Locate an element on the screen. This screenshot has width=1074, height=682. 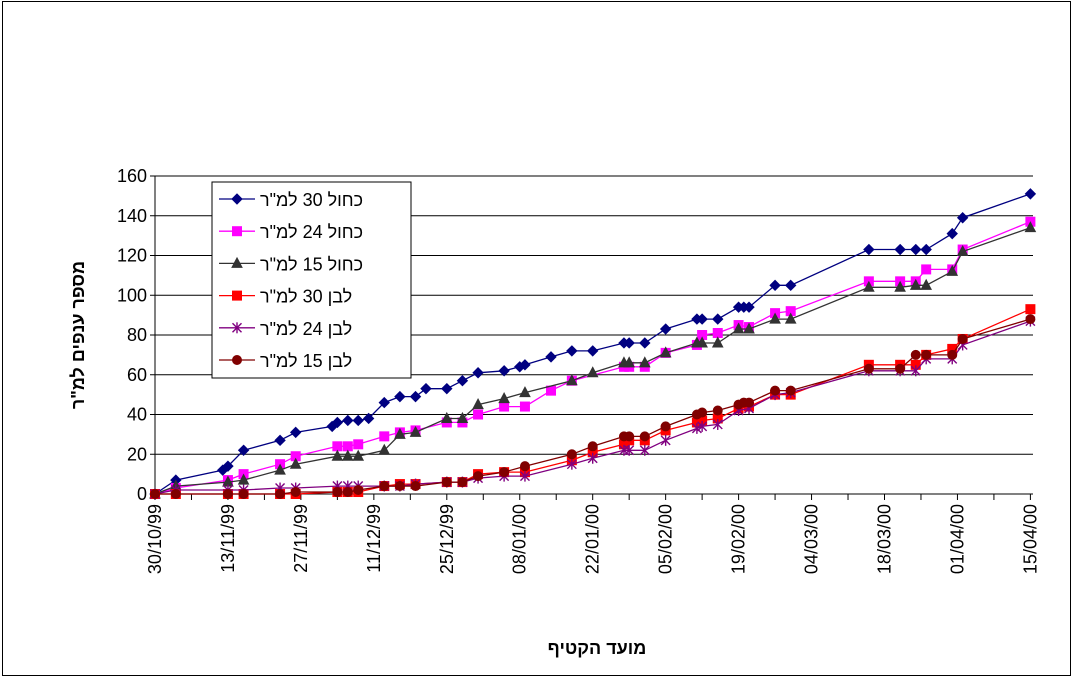
x-tick-label: 15/04/00 is located at coordinates (1030, 539).